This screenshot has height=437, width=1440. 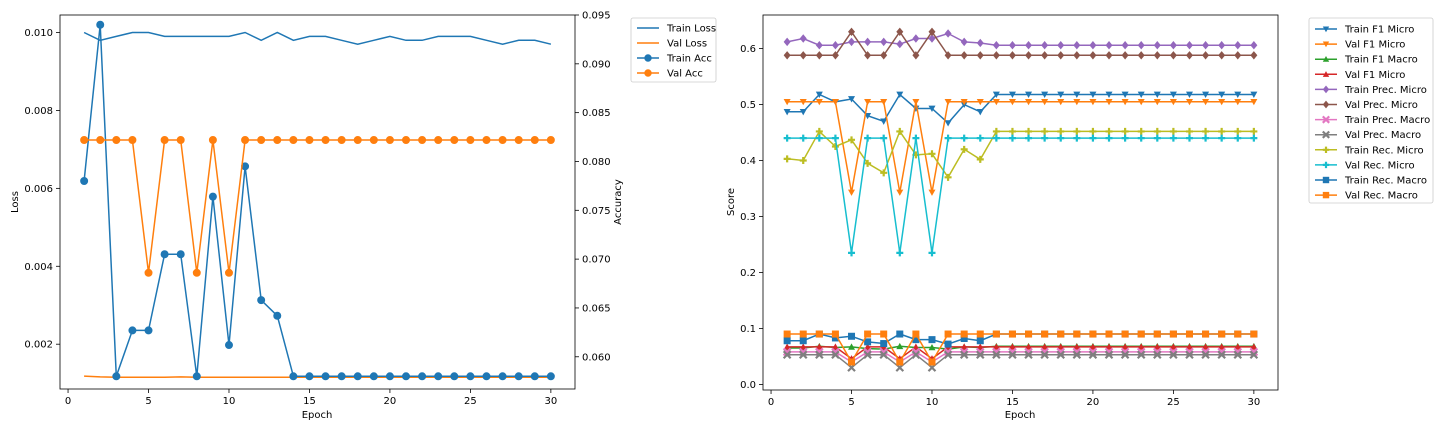 What do you see at coordinates (932, 402) in the screenshot?
I see `scores-x-tick-label: 10` at bounding box center [932, 402].